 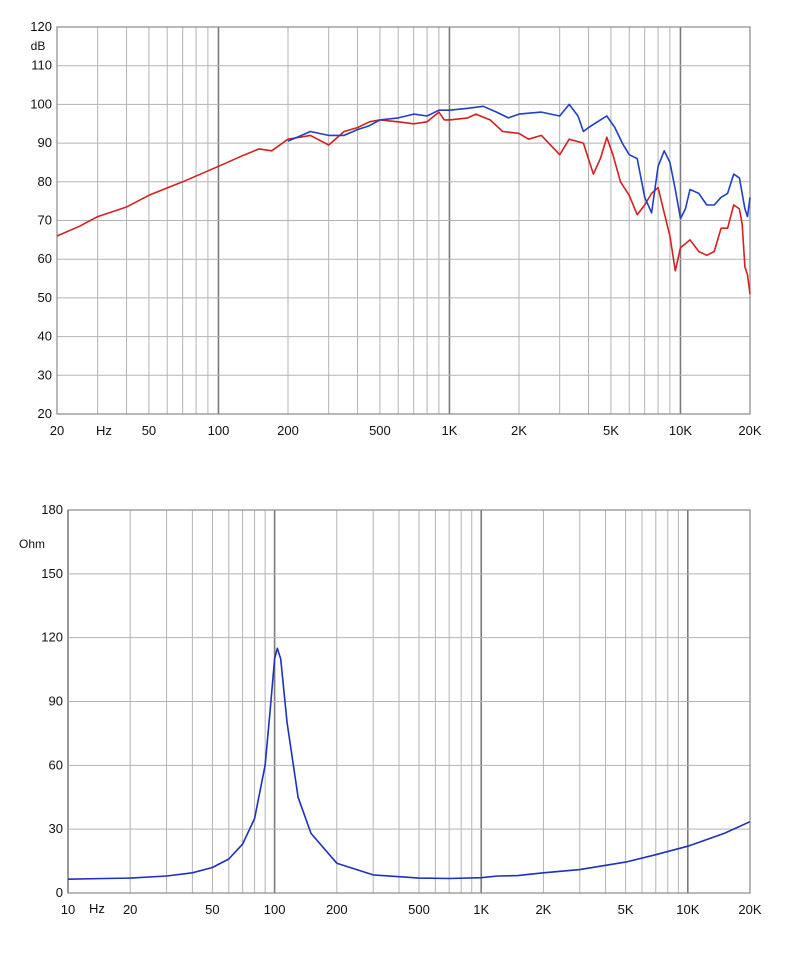 I want to click on y-tick-label: 80, so click(x=45, y=181).